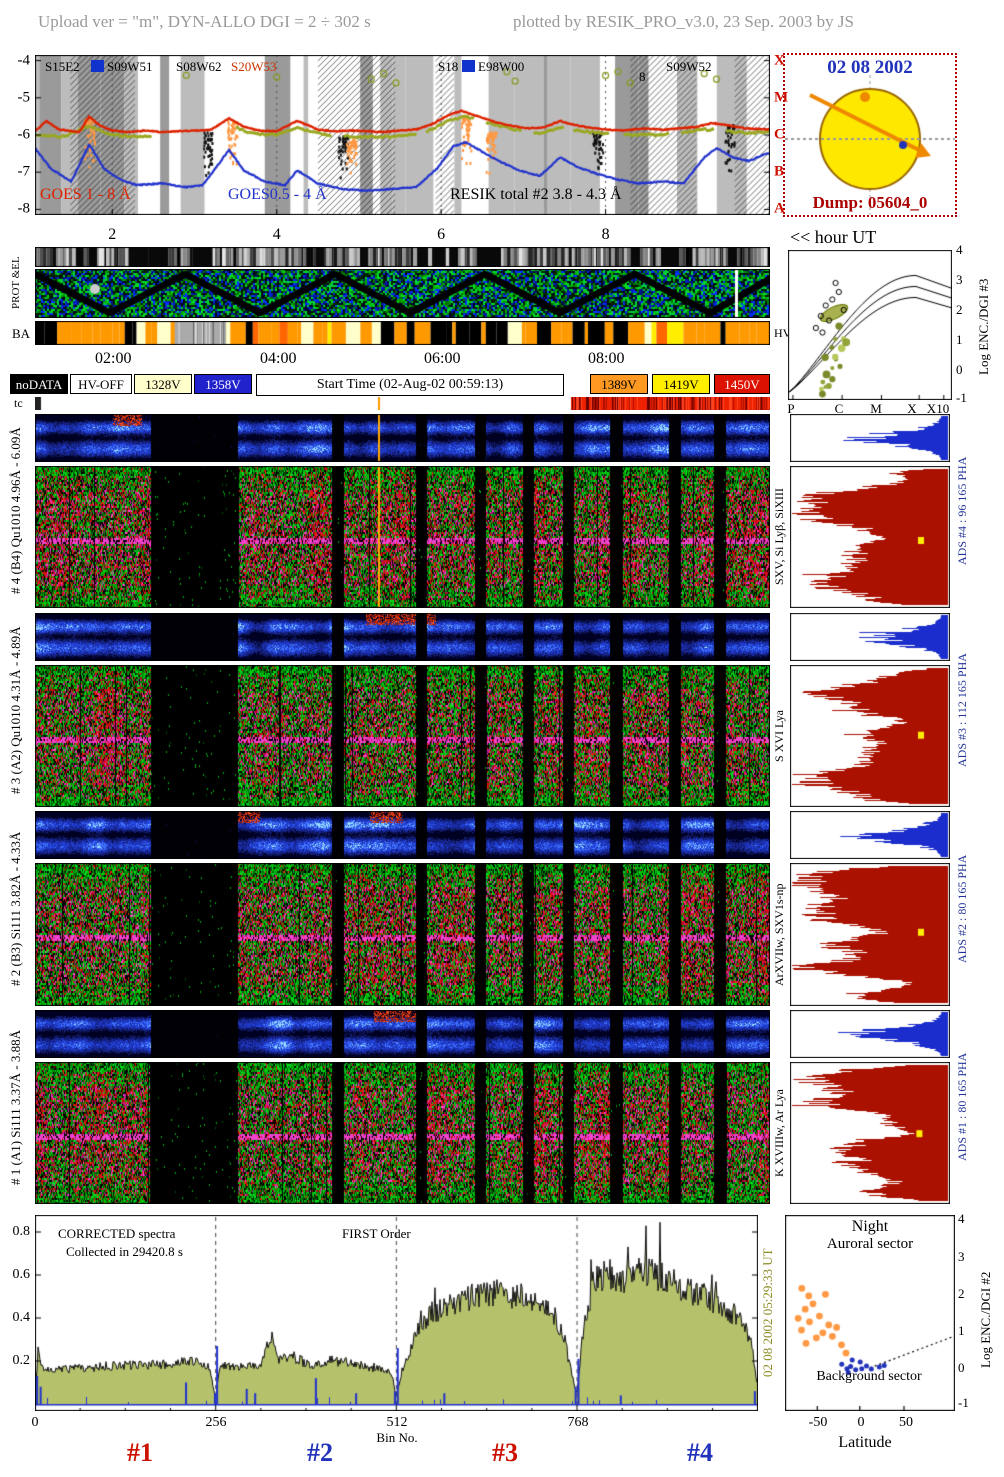 This screenshot has width=1004, height=1477. Describe the element at coordinates (839, 408) in the screenshot. I see `first-order-xtick: C` at that location.